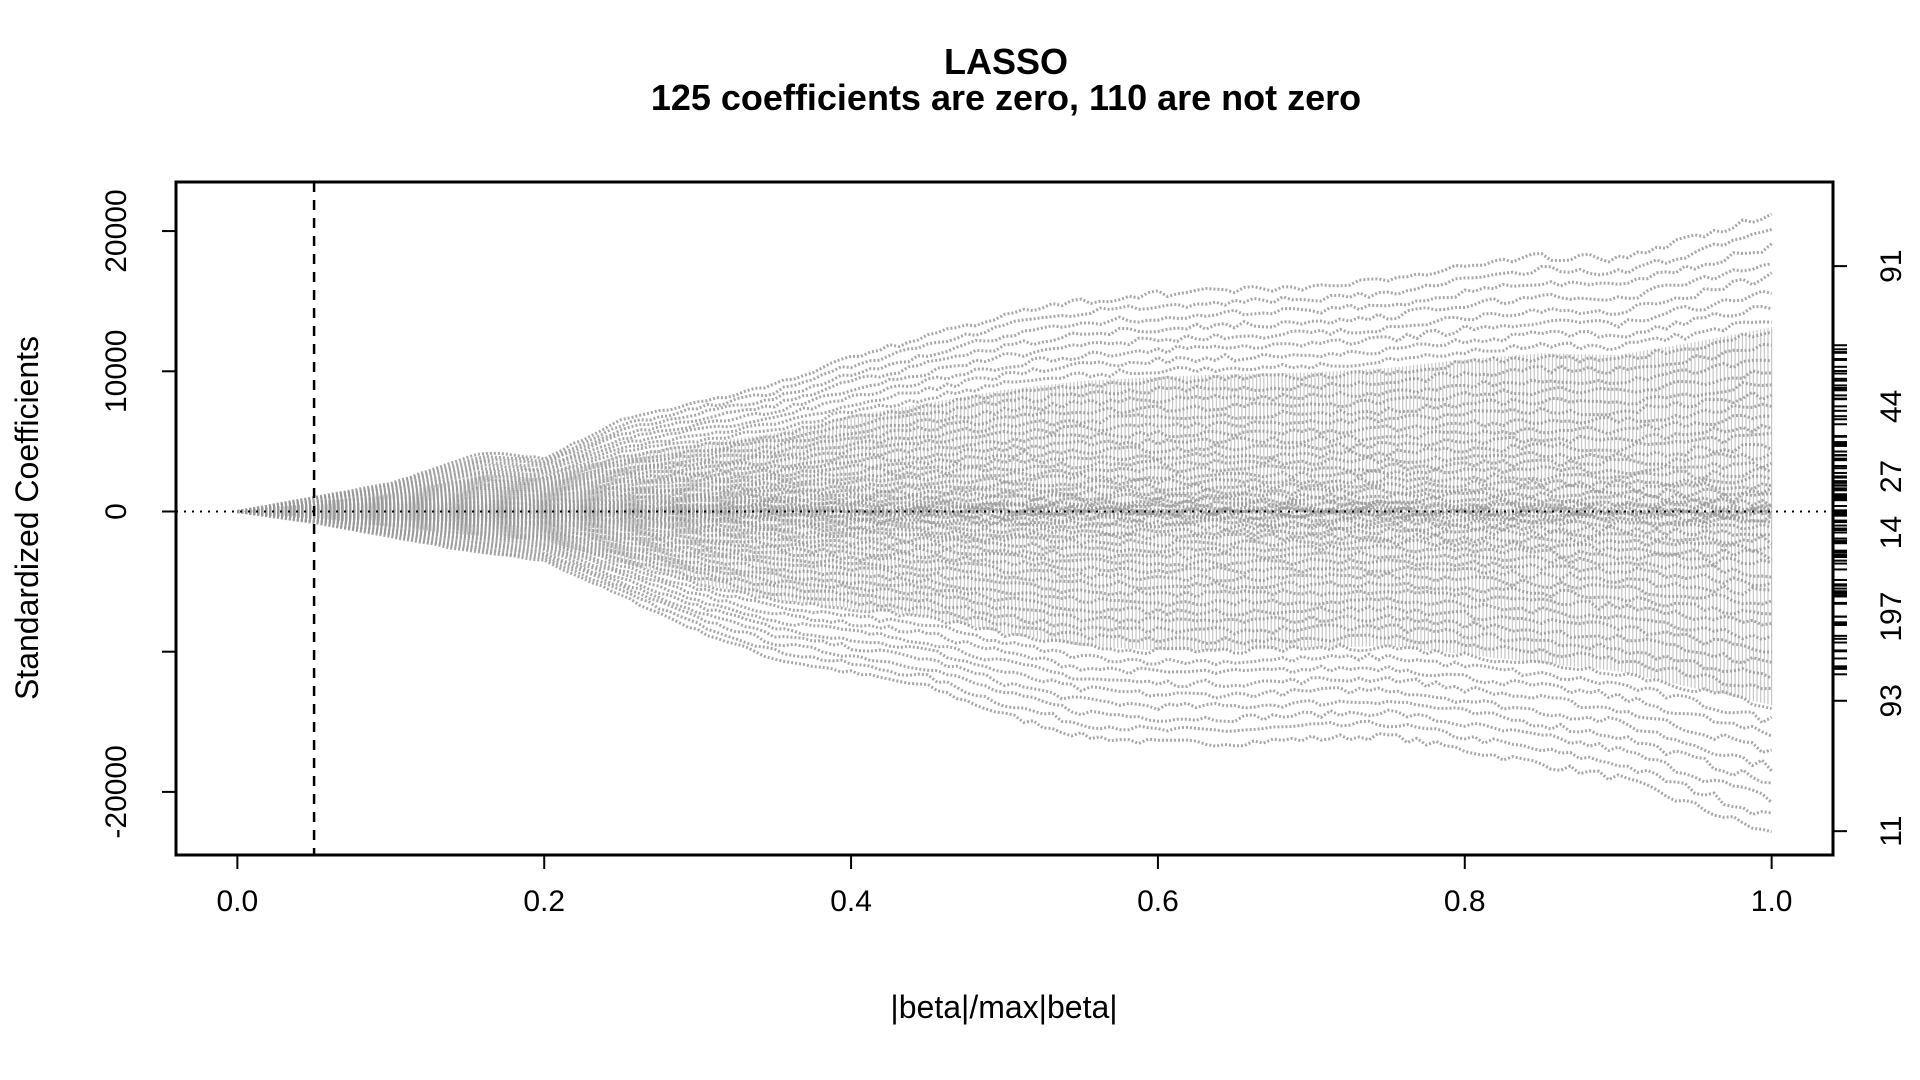 The image size is (1920, 1080). What do you see at coordinates (116, 230) in the screenshot?
I see `y-tick-label: 20000` at bounding box center [116, 230].